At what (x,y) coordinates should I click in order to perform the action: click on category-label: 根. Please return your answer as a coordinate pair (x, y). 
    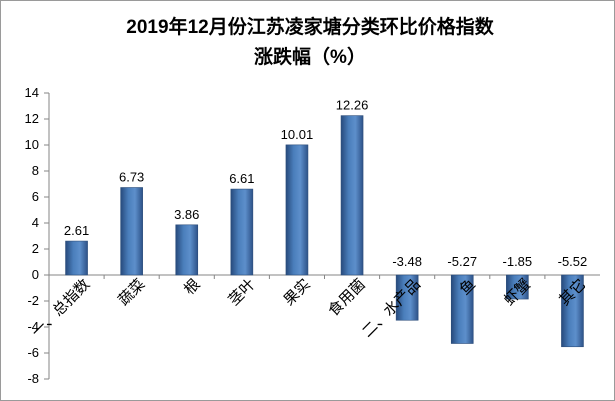
    Looking at the image, I should click on (191, 286).